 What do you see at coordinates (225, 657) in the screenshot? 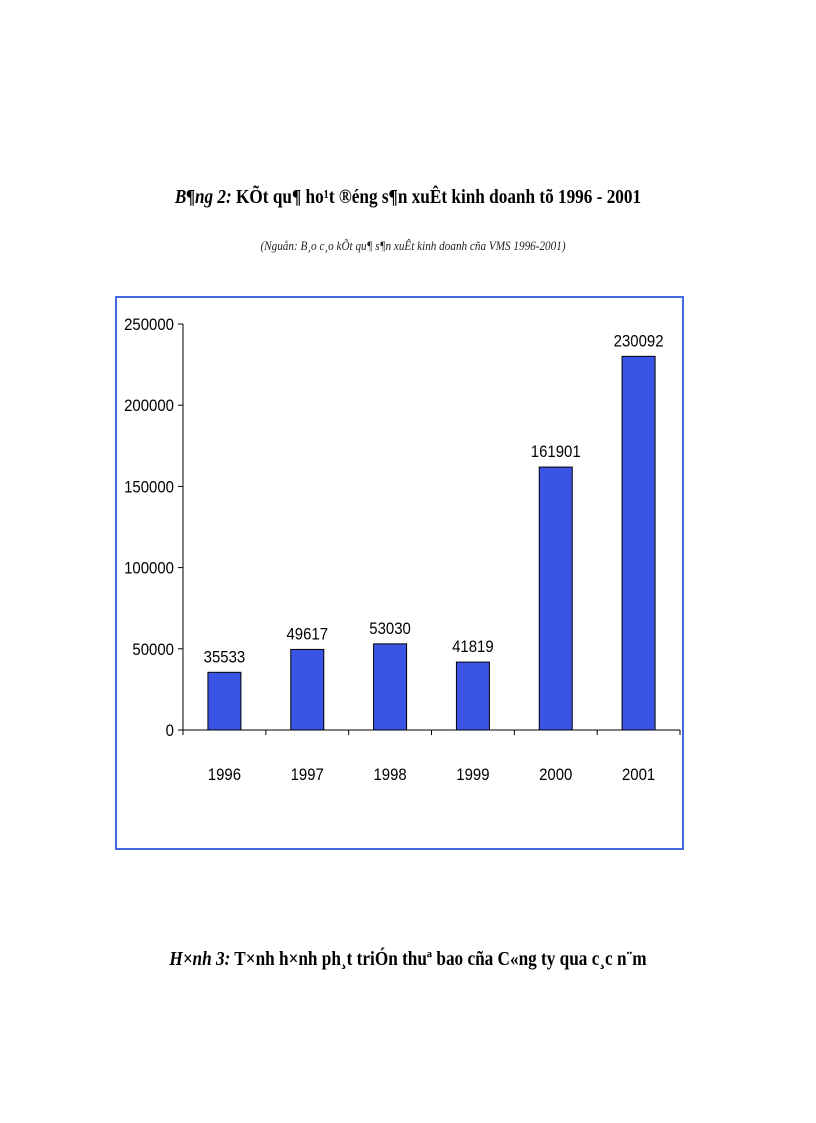
I see `data-label-1996: 35533` at bounding box center [225, 657].